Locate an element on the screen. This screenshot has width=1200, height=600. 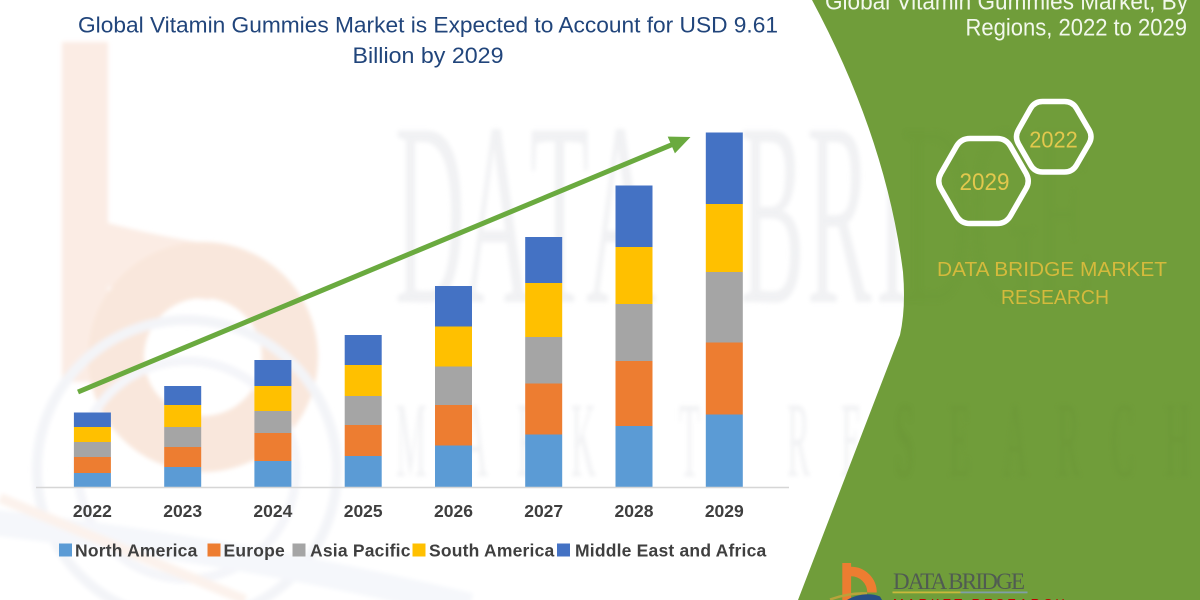
svg-text: Billion by 2029 is located at coordinates (428, 55).